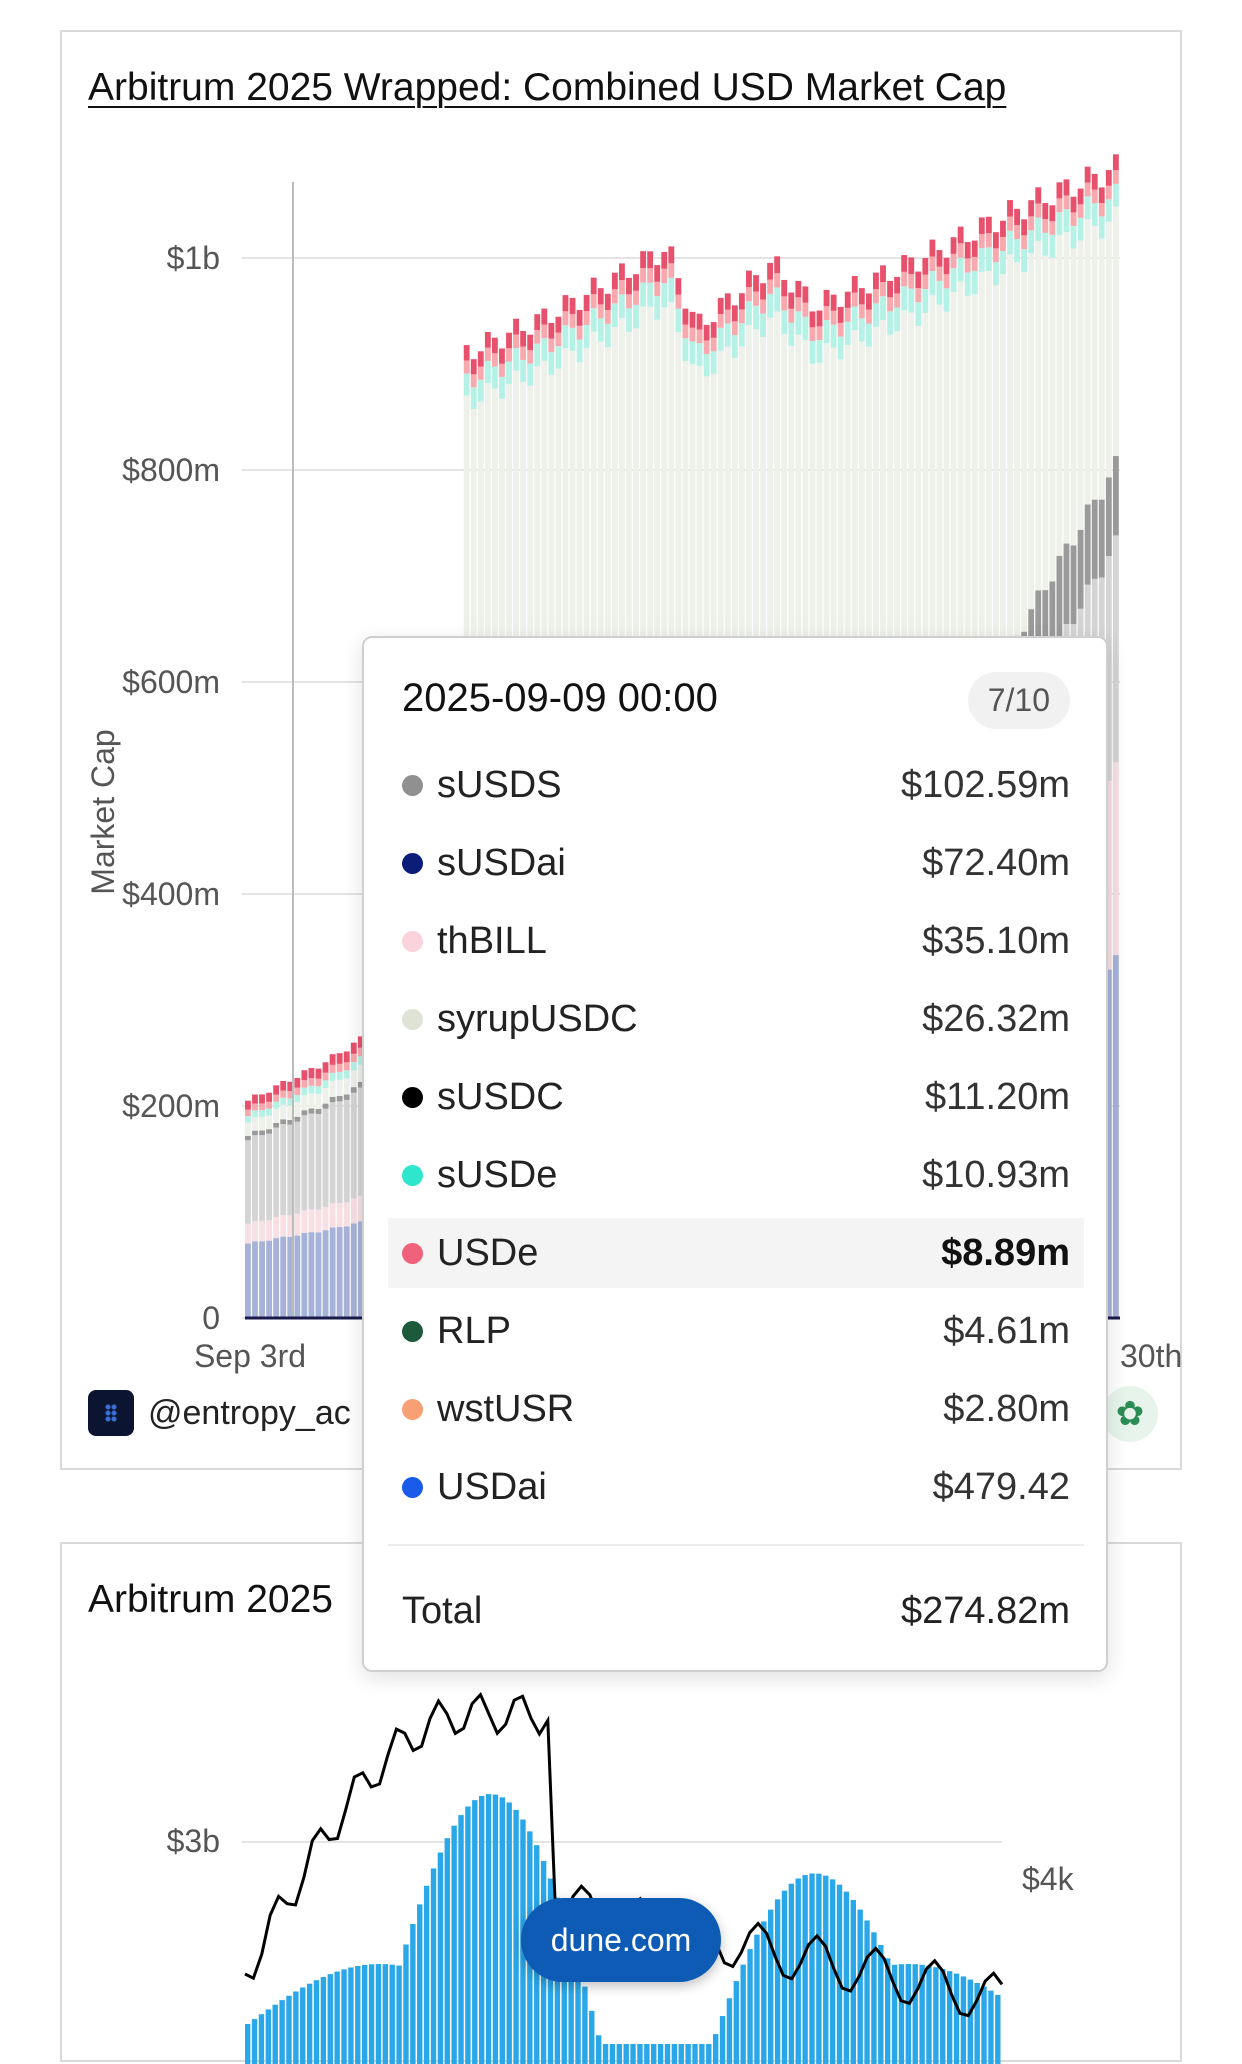 This screenshot has height=2064, width=1242. I want to click on second-chart-title: Arbitrum 2025, so click(210, 1599).